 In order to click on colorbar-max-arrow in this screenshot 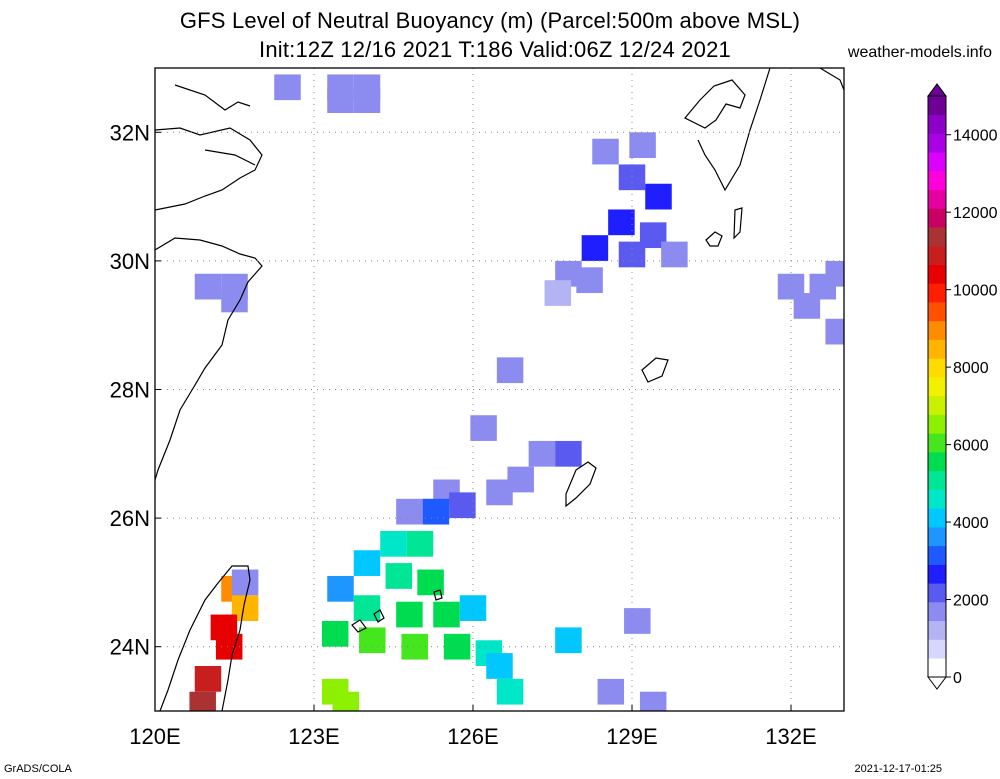, I will do `click(937, 90)`.